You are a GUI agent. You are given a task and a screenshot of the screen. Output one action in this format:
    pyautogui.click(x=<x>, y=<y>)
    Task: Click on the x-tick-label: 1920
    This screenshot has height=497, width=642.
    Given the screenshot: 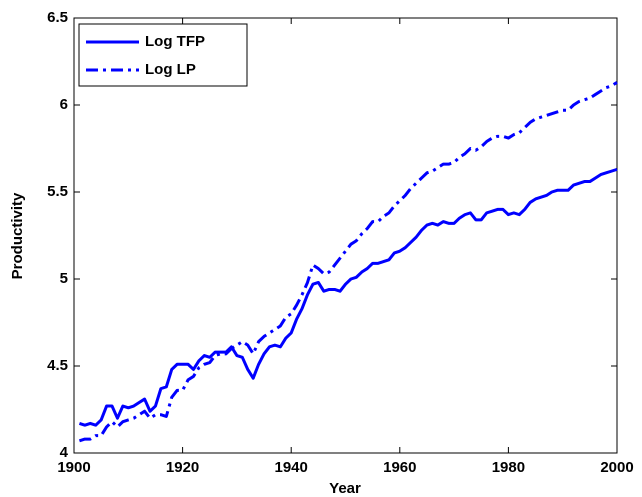 What is the action you would take?
    pyautogui.click(x=182, y=467)
    